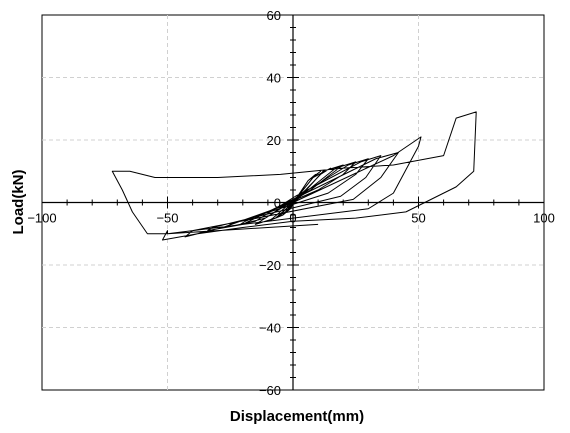 This screenshot has height=433, width=570. What do you see at coordinates (544, 218) in the screenshot?
I see `x-tick-label: 100` at bounding box center [544, 218].